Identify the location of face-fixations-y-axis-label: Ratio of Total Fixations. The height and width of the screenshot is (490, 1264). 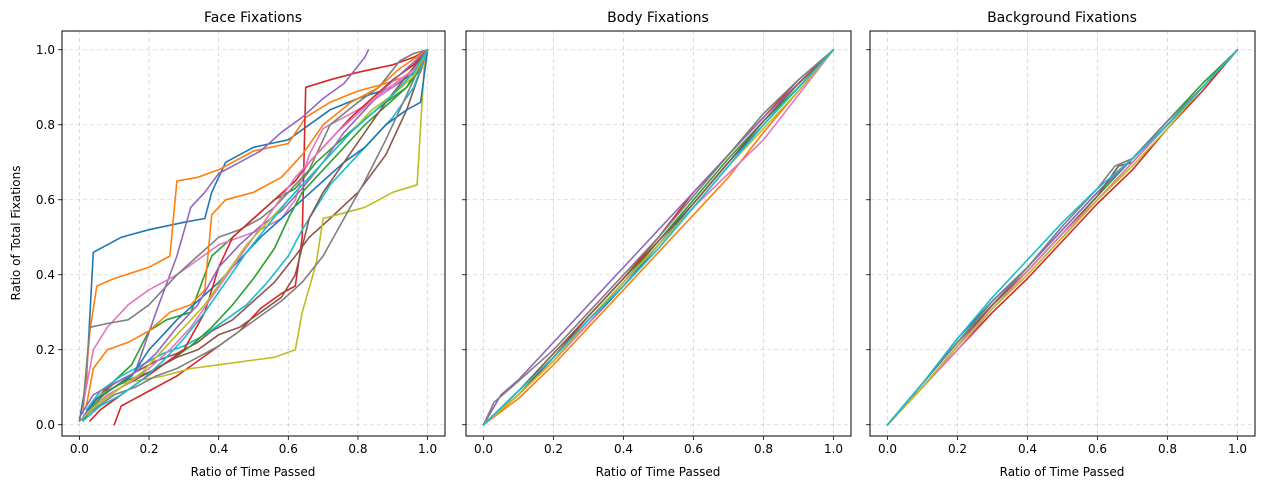
(16, 233).